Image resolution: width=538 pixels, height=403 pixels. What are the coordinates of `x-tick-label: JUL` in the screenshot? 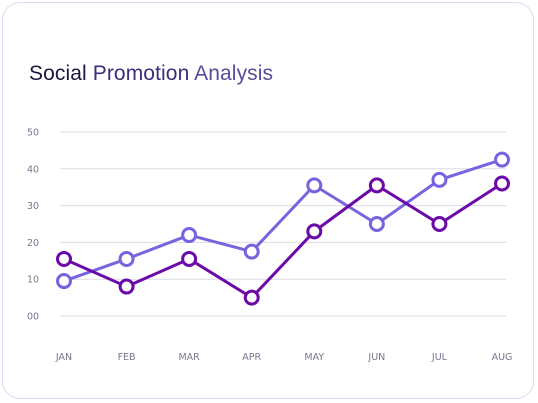 It's located at (439, 357).